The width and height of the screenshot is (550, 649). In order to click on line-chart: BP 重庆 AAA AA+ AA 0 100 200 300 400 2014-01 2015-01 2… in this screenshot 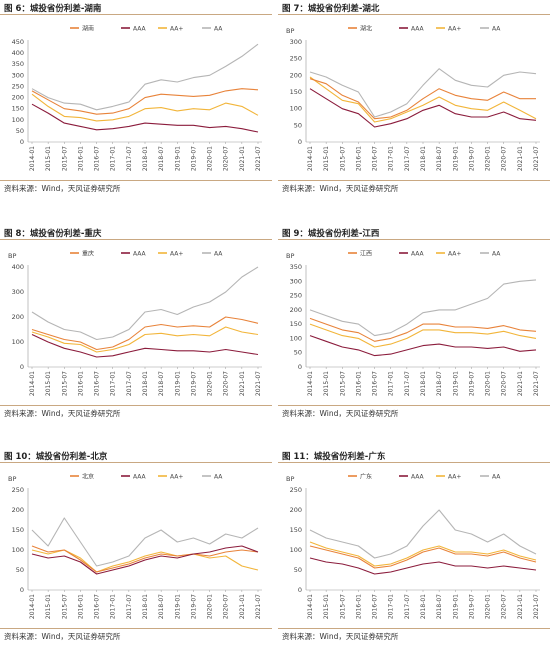, I will do `click(135, 323)`.